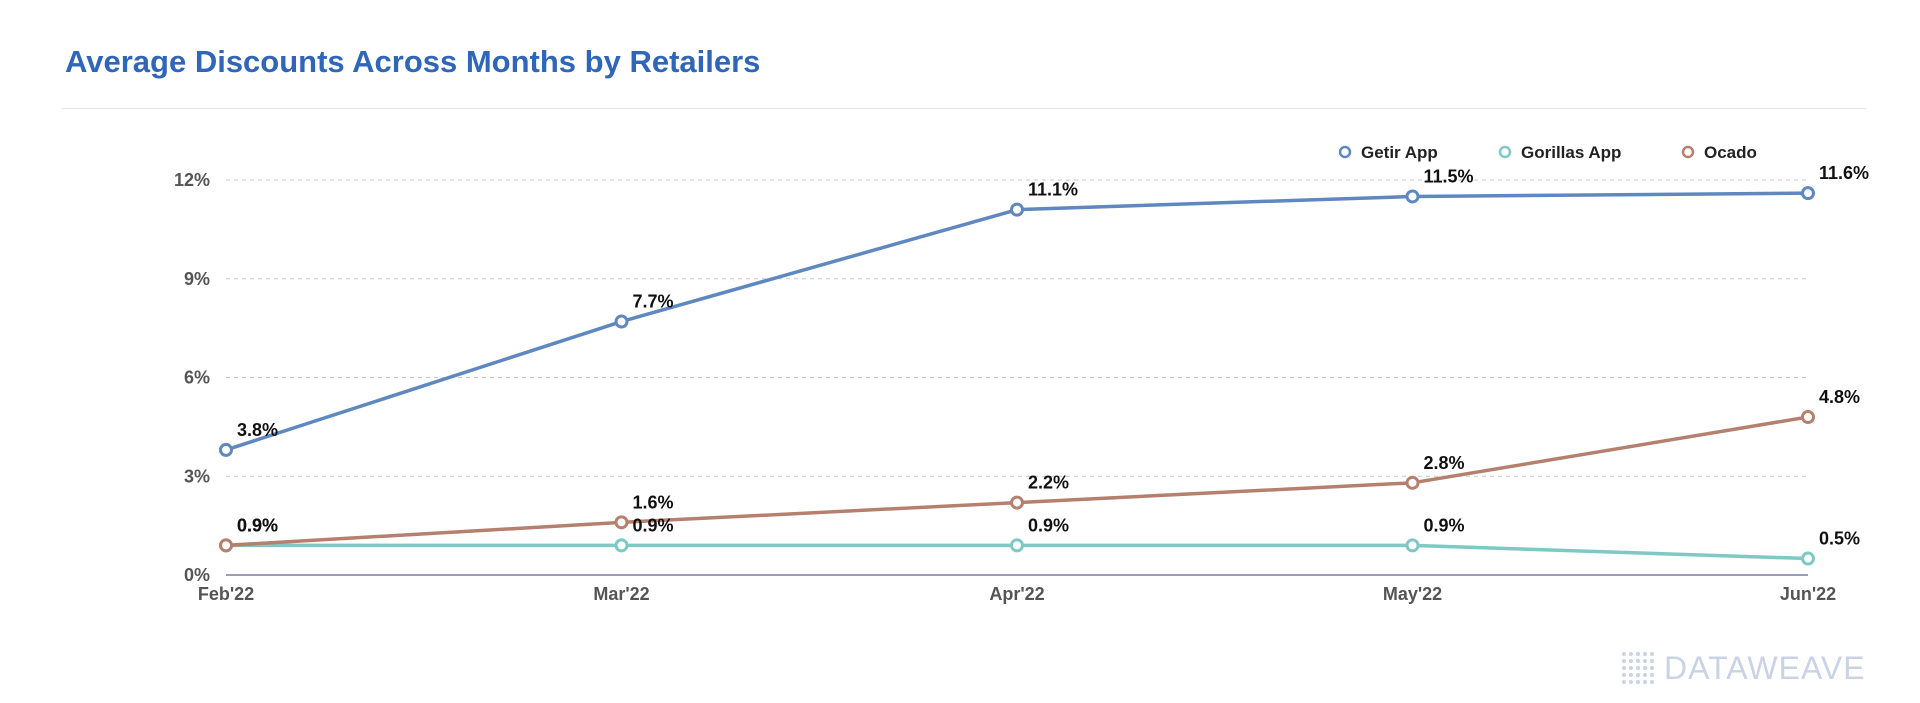  I want to click on data-label: 0.5%, so click(1839, 539).